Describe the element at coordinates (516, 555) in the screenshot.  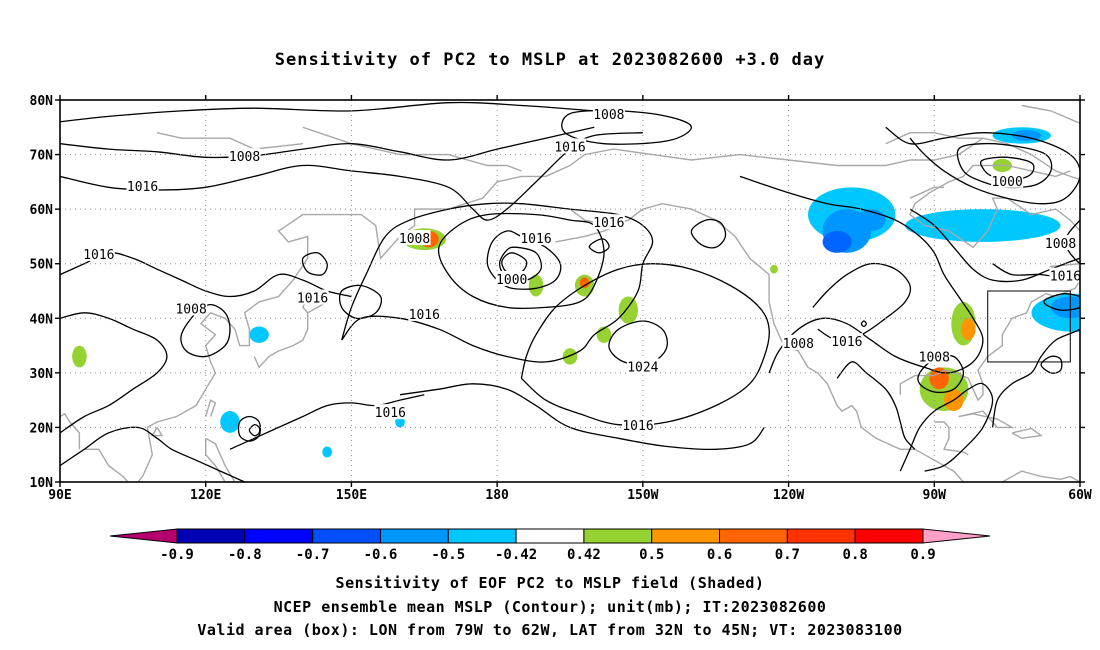
I see `colorbar-label: -0.42` at that location.